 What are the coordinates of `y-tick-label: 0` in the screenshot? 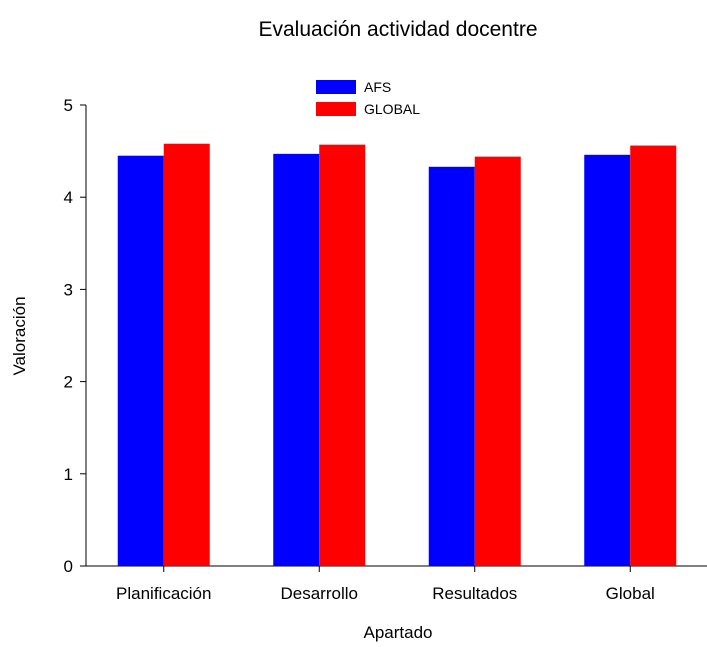 It's located at (68, 566).